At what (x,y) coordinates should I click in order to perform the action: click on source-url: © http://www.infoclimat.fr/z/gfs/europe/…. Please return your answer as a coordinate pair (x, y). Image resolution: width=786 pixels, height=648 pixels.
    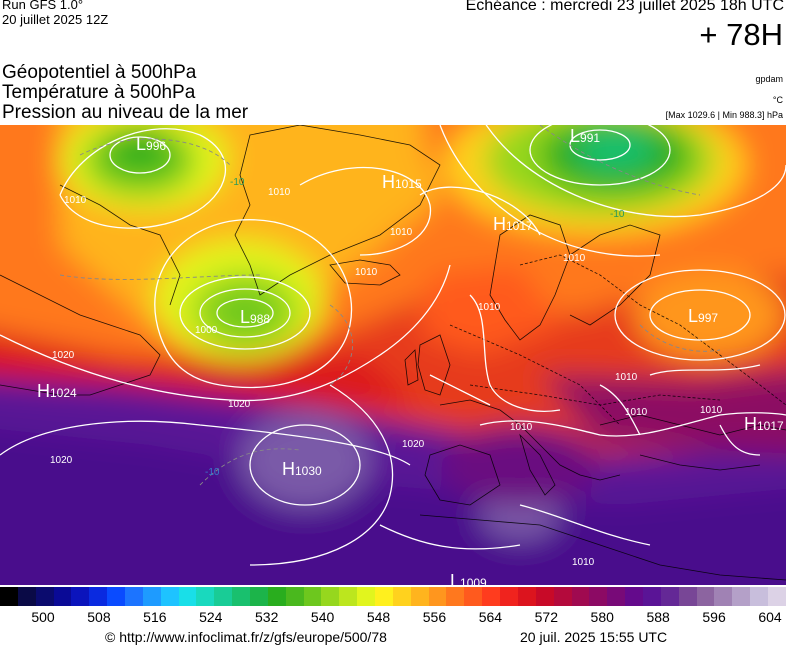
    Looking at the image, I should click on (246, 637).